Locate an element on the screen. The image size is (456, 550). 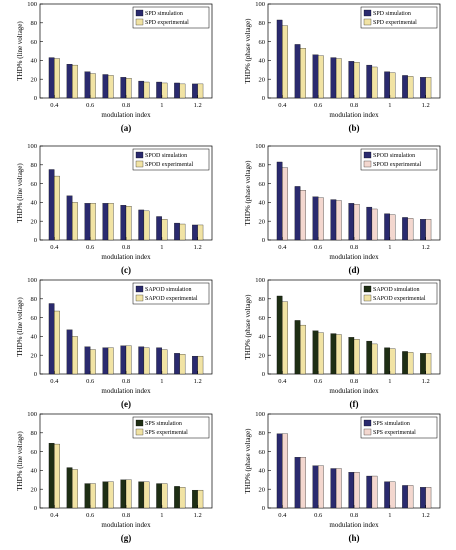
x-tick-label: 0.4 is located at coordinates (54, 381).